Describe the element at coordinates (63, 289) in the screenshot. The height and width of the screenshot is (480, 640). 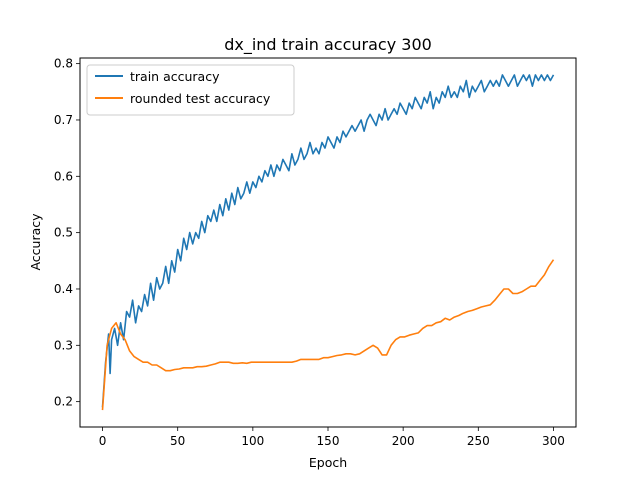
I see `y-tick-label: 0.4` at that location.